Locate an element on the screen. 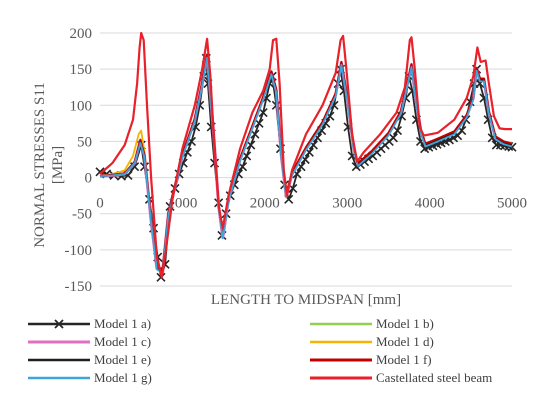 Image resolution: width=558 pixels, height=399 pixels. x-tick-label: 0 is located at coordinates (100, 204).